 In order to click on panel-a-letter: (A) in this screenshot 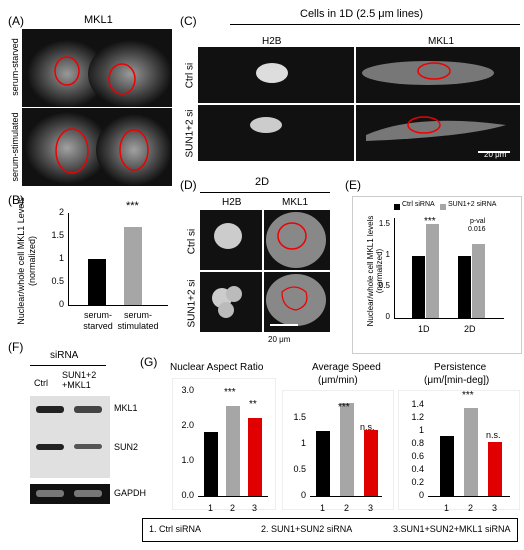, I will do `click(16, 21)`.